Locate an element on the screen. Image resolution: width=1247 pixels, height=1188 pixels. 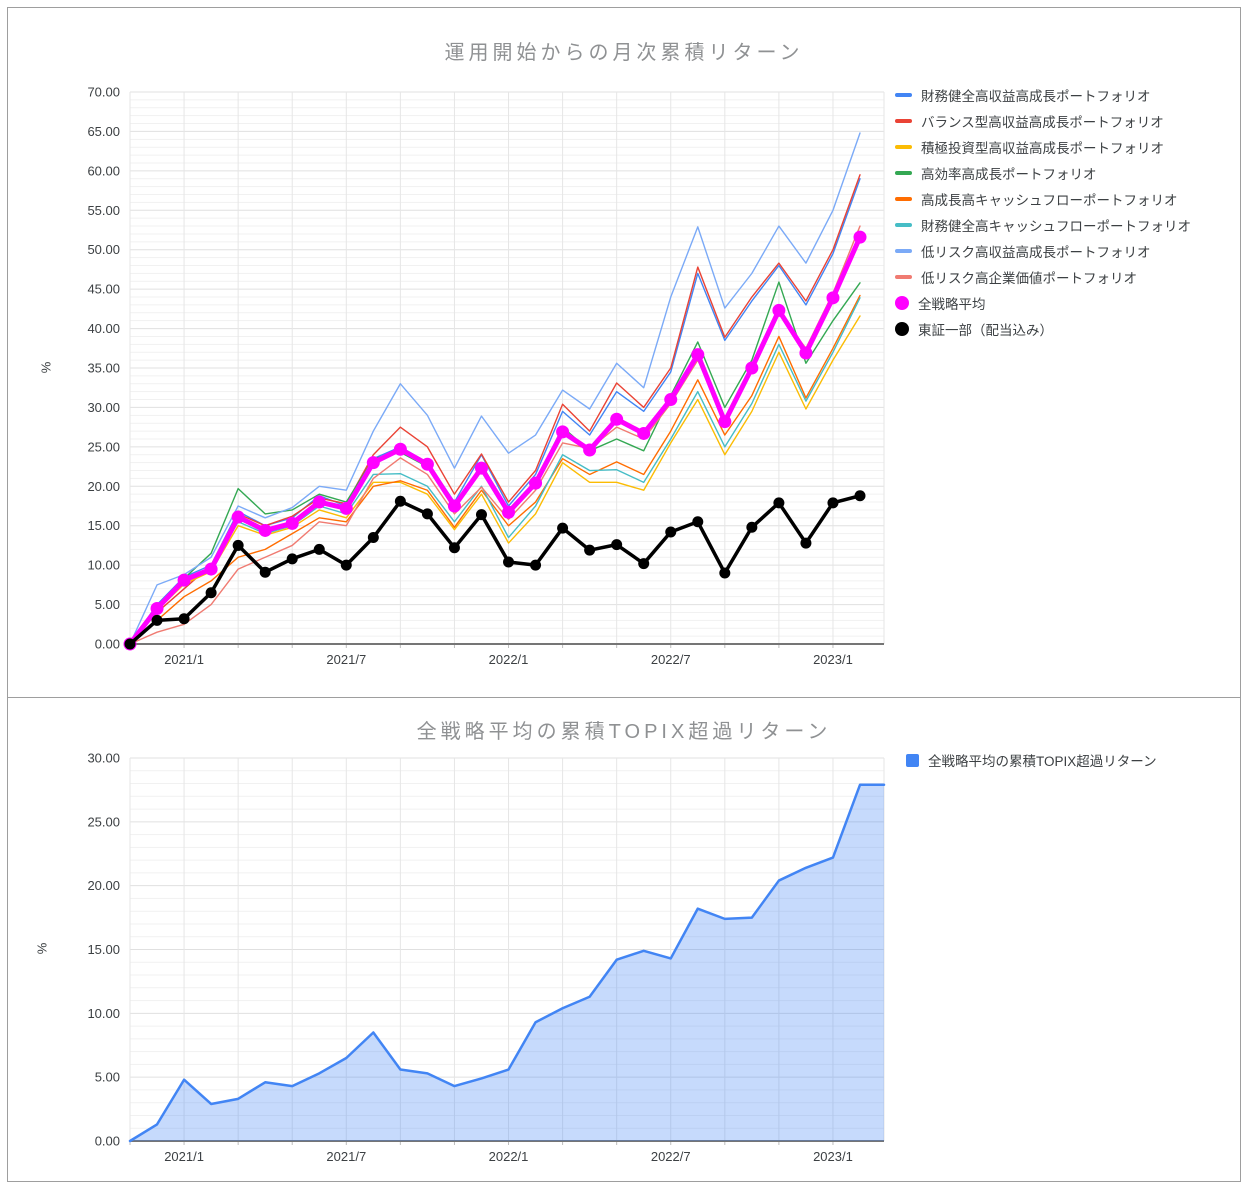
y-tick-label: 35.00 is located at coordinates (103, 368).